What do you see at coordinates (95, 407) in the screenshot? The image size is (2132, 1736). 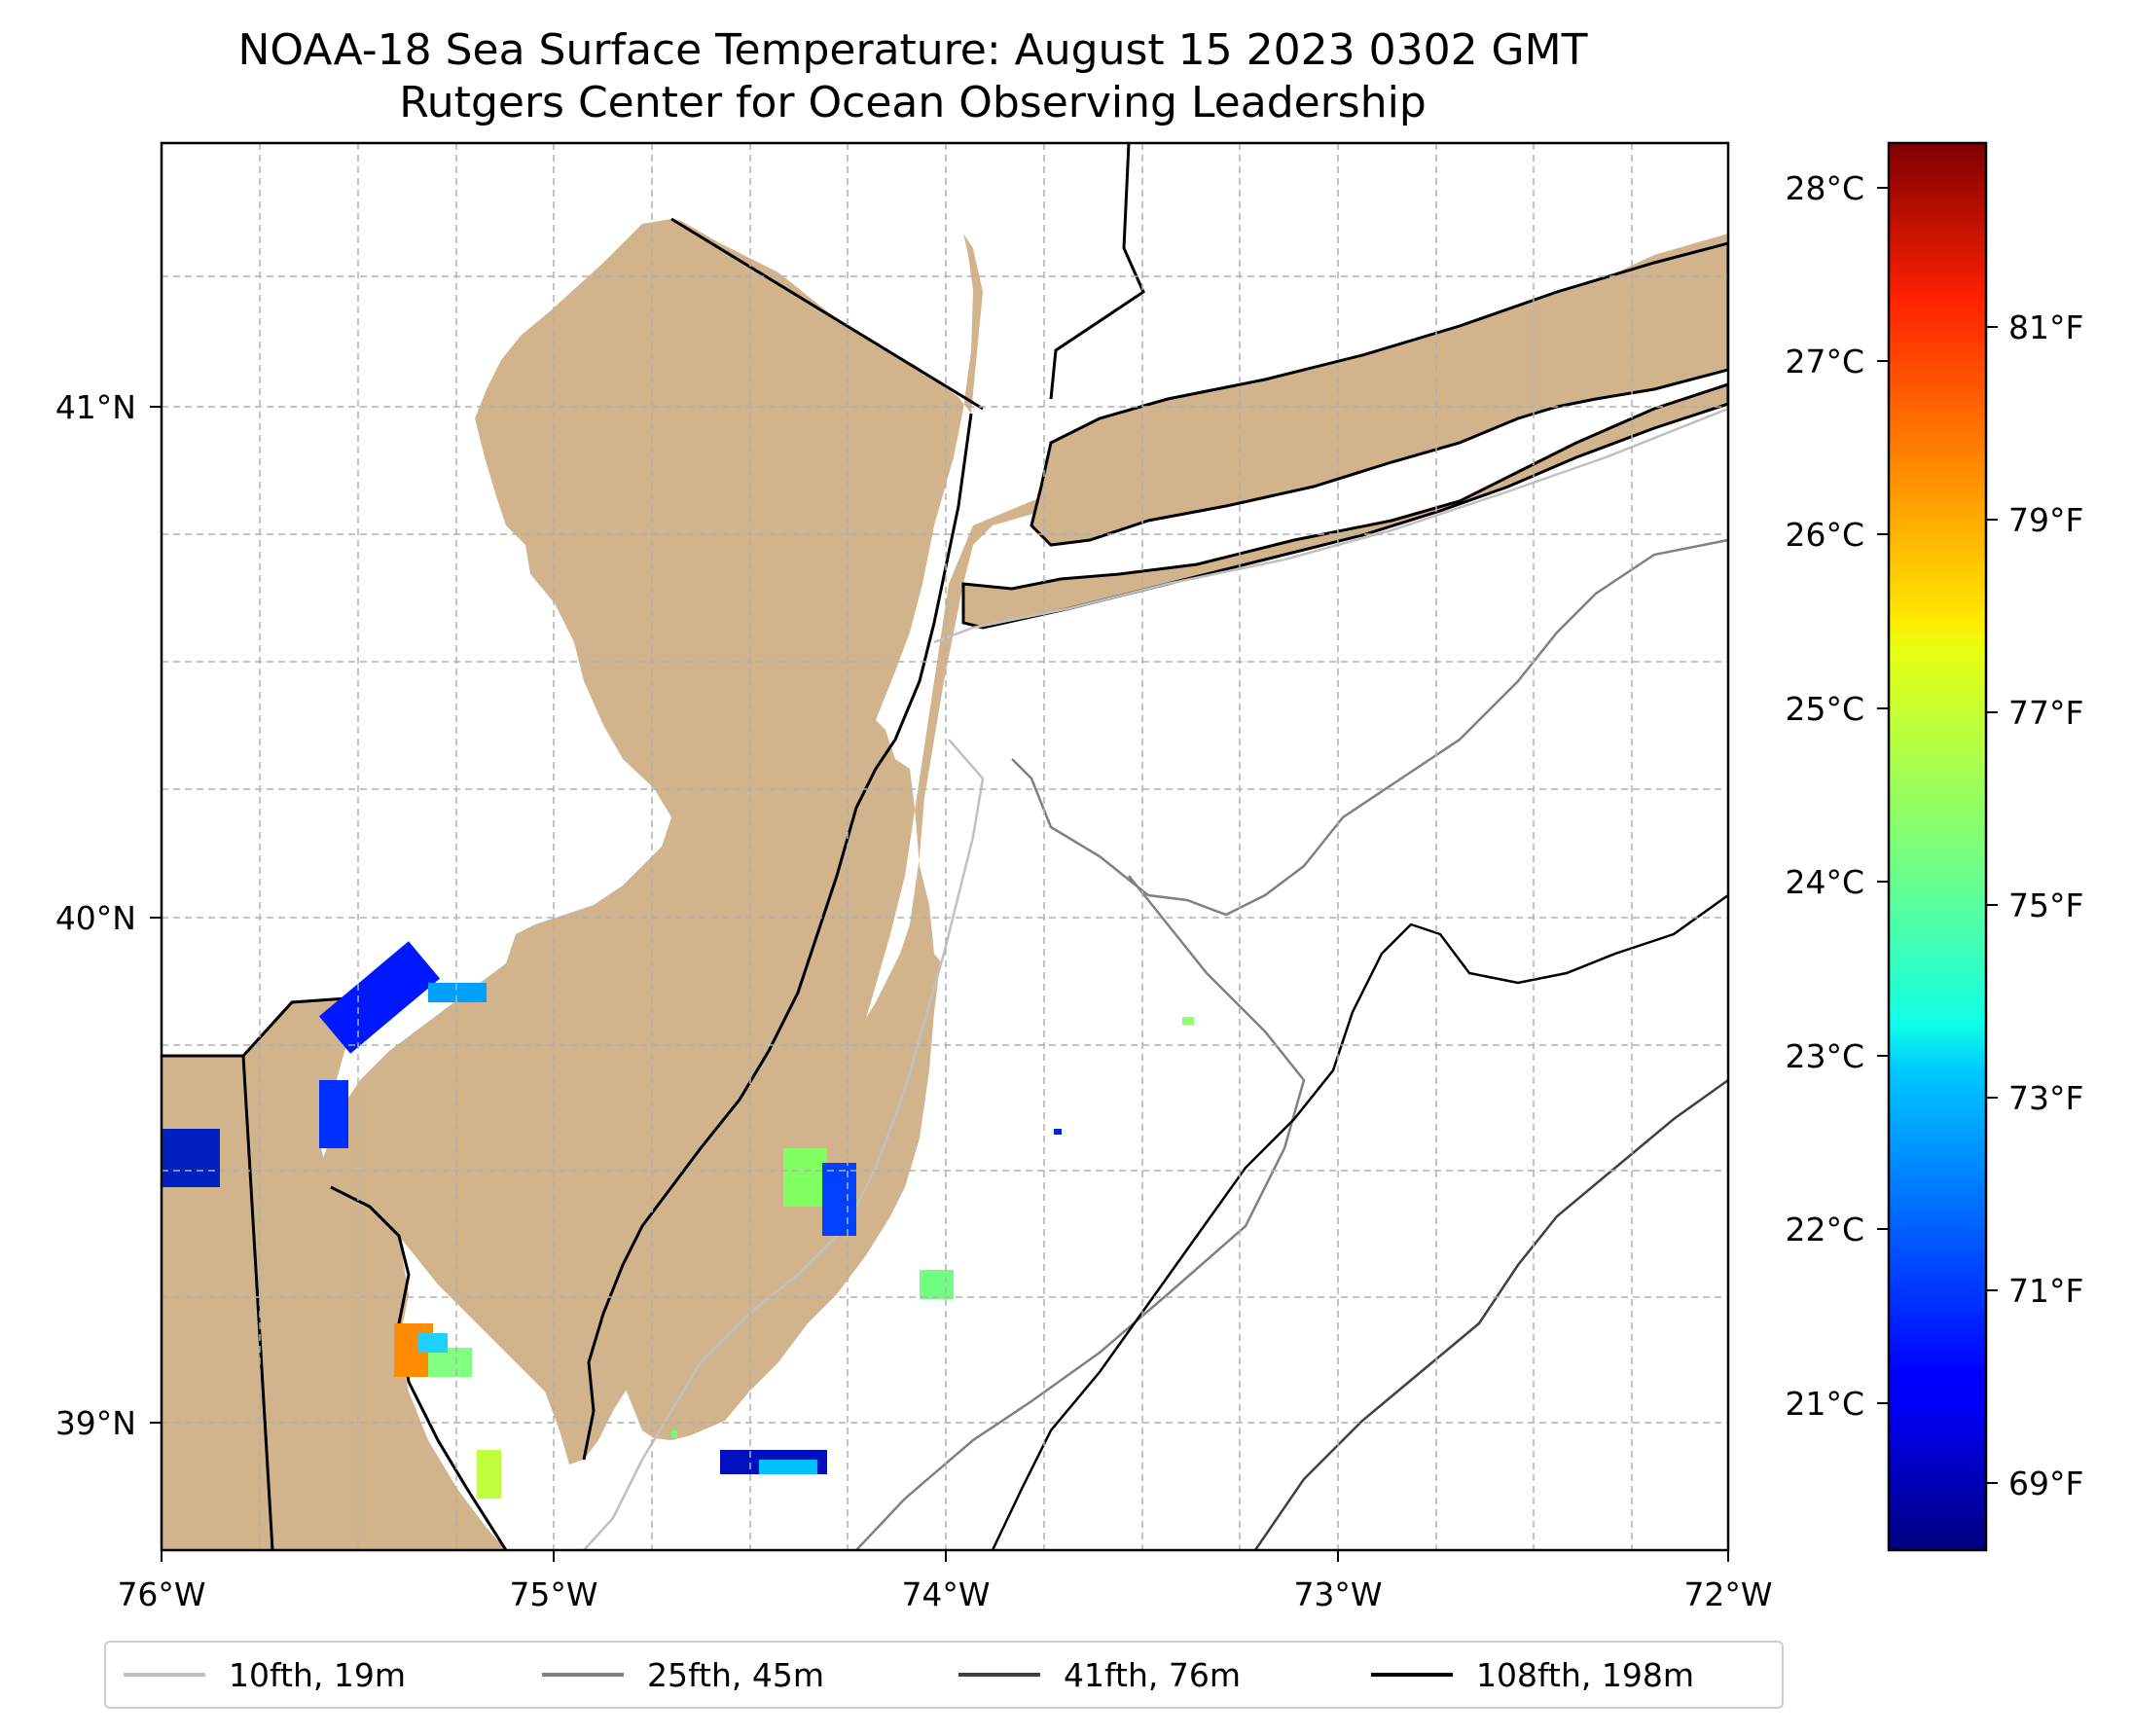 I see `lat-tick-label: 41°N` at bounding box center [95, 407].